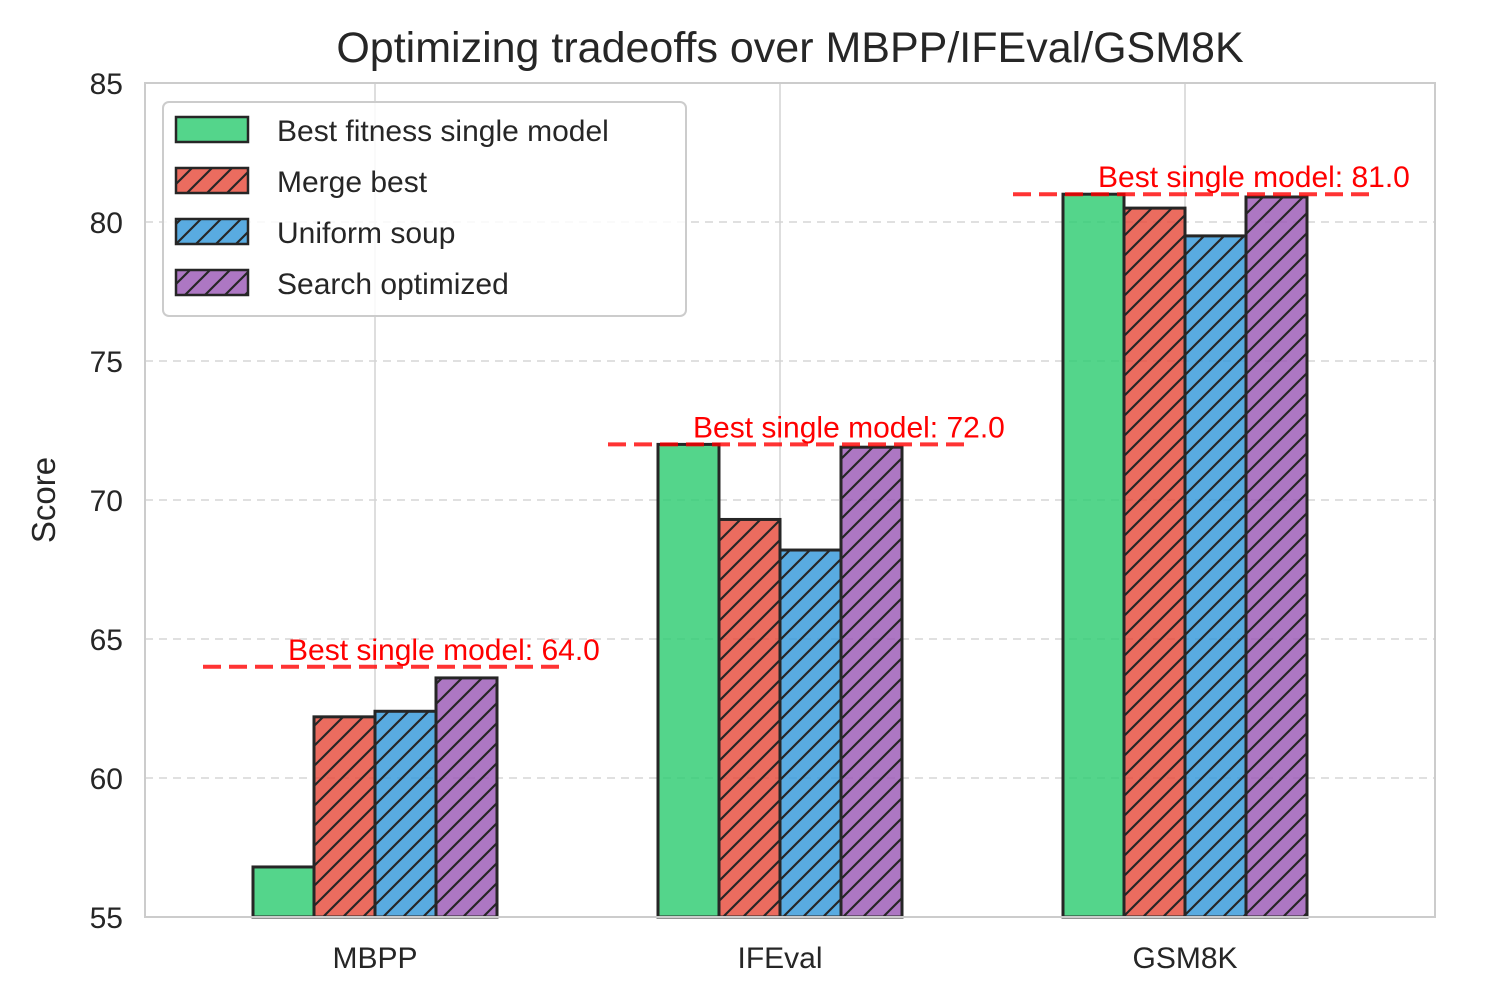 Image resolution: width=1495 pixels, height=1001 pixels. I want to click on bar-best-fitness-single-model-mbpp, so click(283, 891).